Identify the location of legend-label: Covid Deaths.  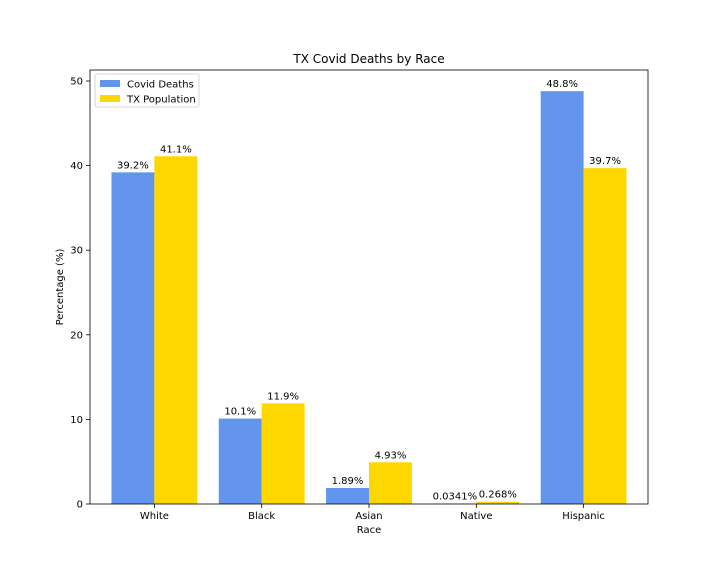
(160, 85).